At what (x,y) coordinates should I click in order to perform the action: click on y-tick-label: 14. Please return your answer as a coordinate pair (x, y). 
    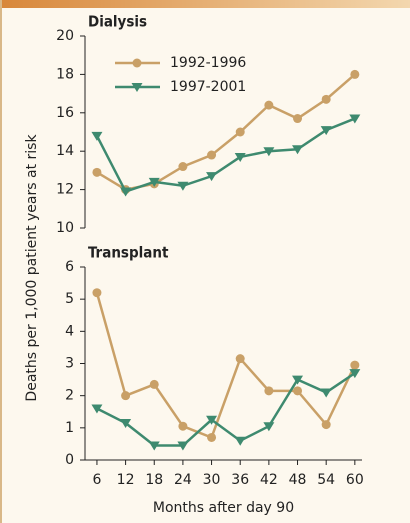
    Looking at the image, I should click on (65, 151).